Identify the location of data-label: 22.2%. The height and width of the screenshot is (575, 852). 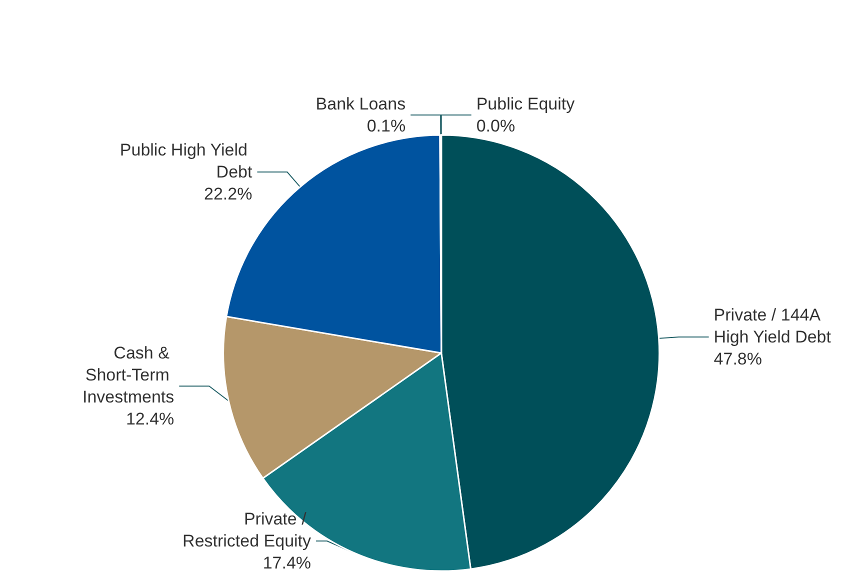
(228, 194).